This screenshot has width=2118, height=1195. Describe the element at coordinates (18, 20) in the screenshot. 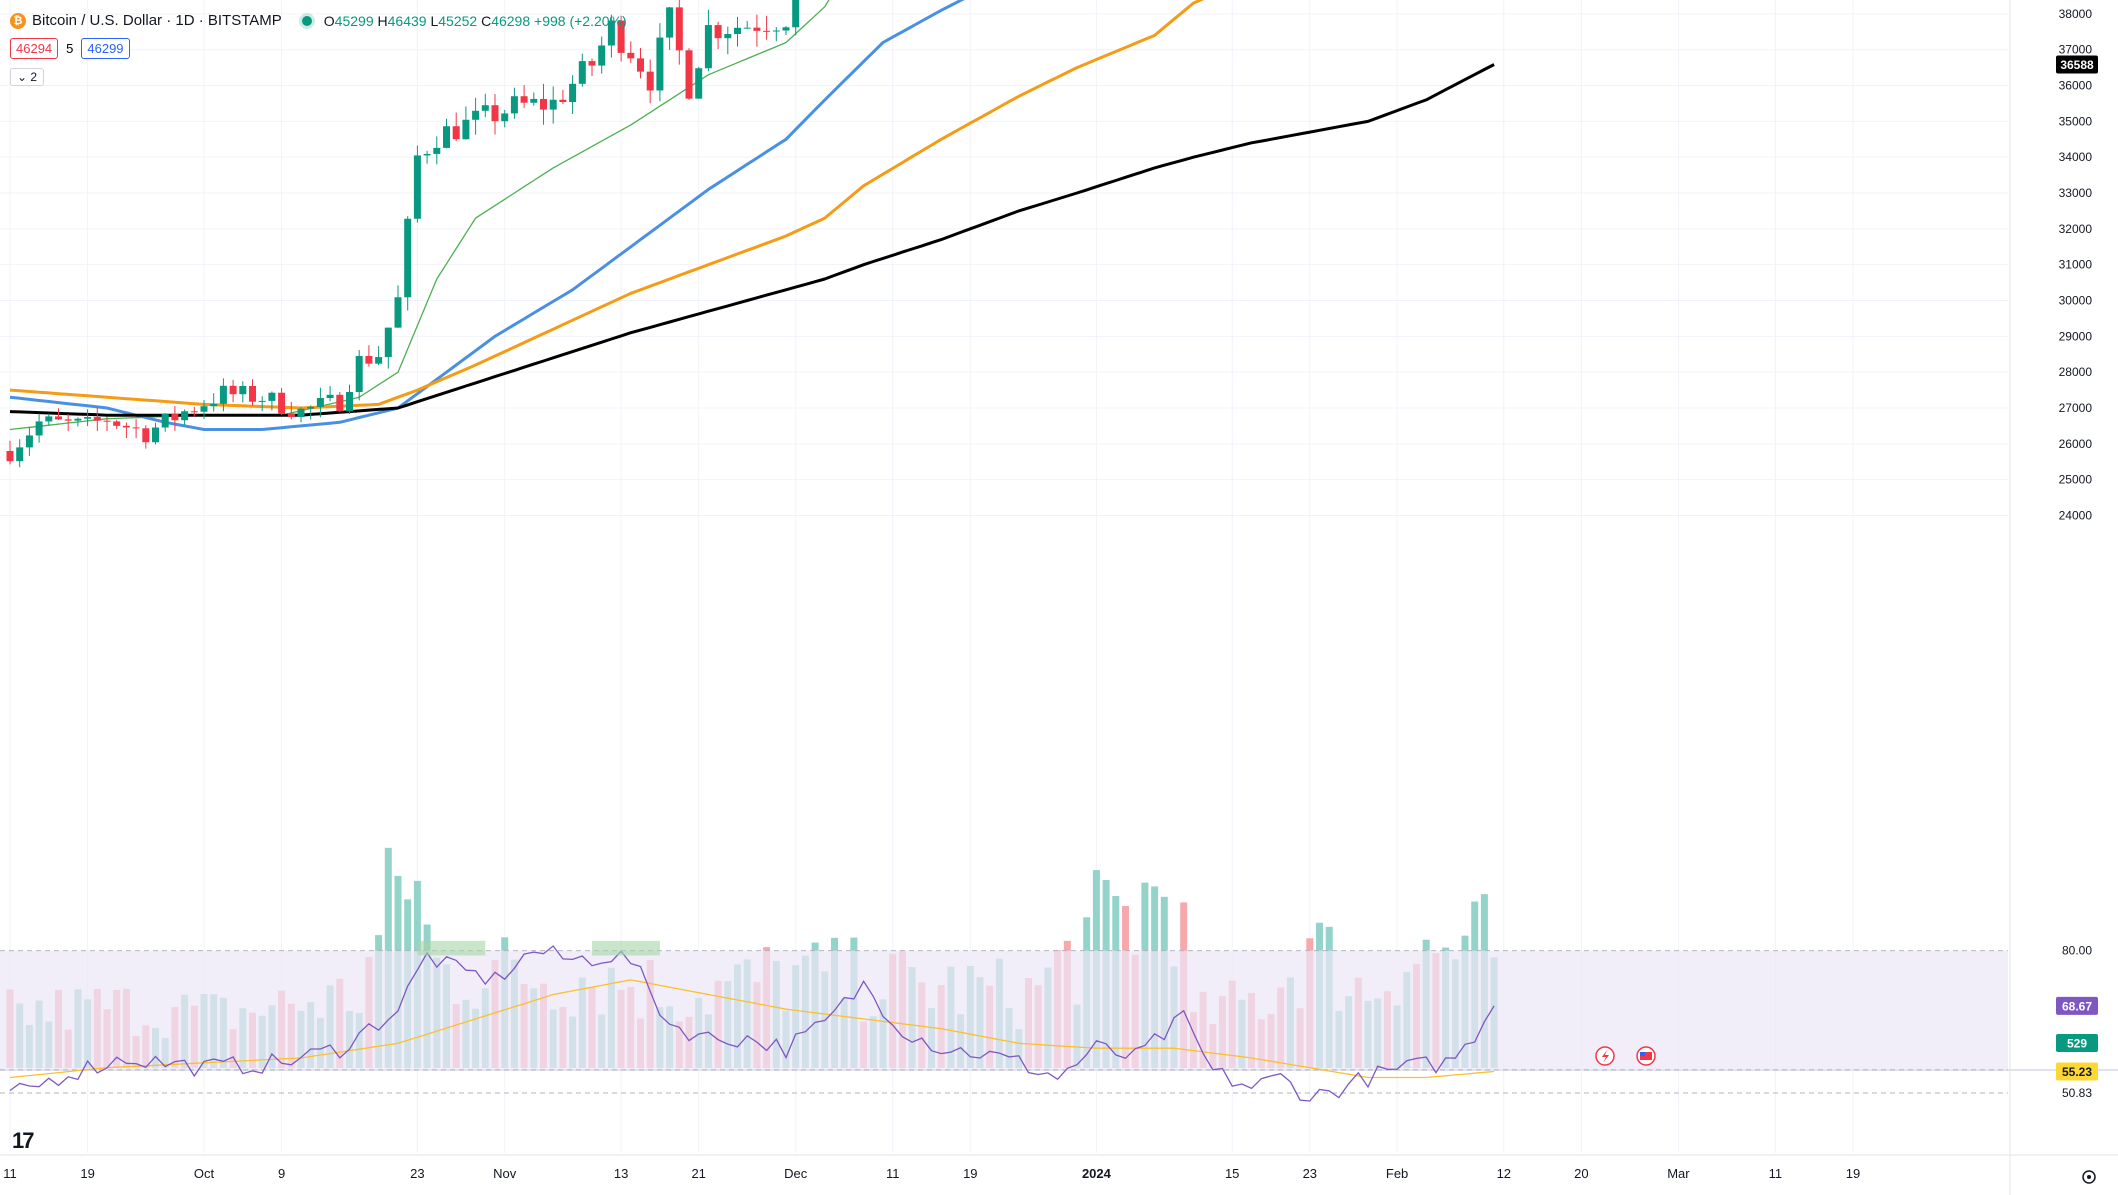

I see `bitcoin-logo-icon: ₿` at that location.